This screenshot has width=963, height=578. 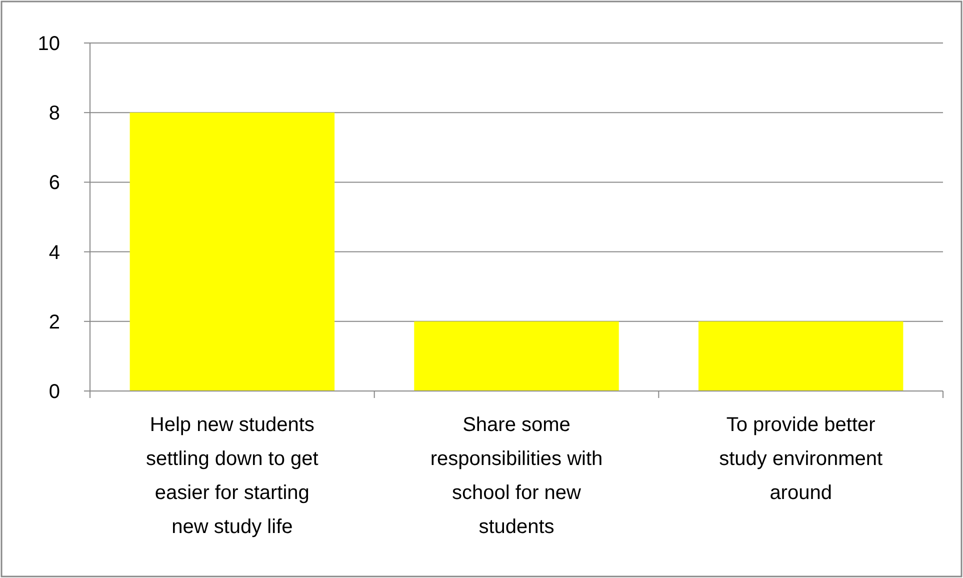 I want to click on y-tick-label: 8, so click(x=54, y=113).